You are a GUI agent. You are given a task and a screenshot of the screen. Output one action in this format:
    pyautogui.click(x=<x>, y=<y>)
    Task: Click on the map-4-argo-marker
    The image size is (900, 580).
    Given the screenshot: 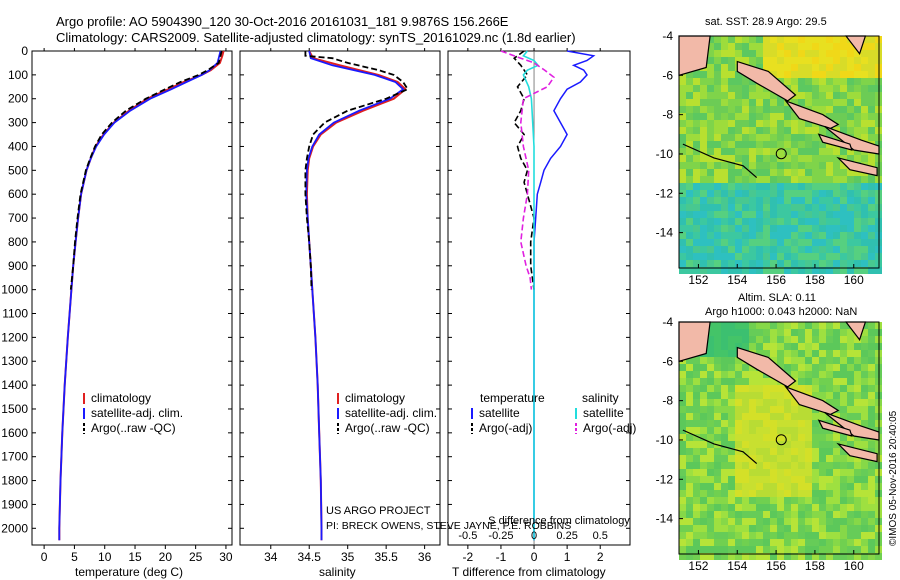 What is the action you would take?
    pyautogui.click(x=781, y=440)
    